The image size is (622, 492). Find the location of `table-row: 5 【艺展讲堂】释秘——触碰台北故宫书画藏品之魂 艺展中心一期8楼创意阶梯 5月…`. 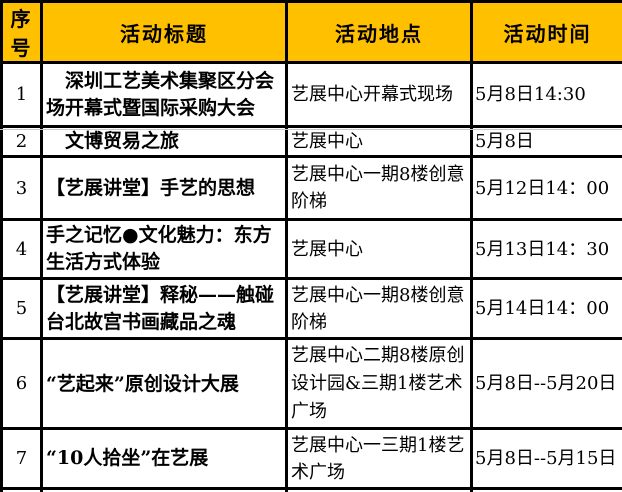

table-row: 5 【艺展讲堂】释秘——触碰台北故宫书画藏品之魂 艺展中心一期8楼创意阶梯 5月… is located at coordinates (311, 308).